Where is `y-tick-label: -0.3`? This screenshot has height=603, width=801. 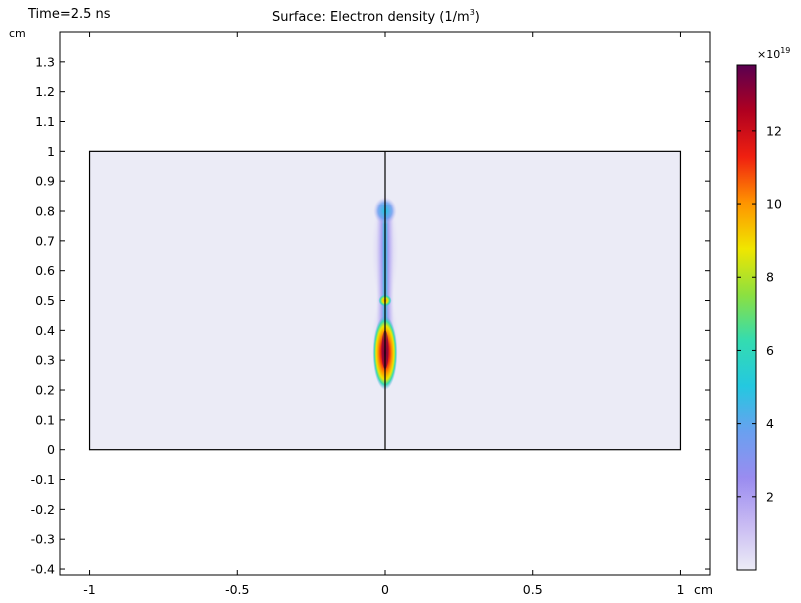
y-tick-label: -0.3 is located at coordinates (43, 539).